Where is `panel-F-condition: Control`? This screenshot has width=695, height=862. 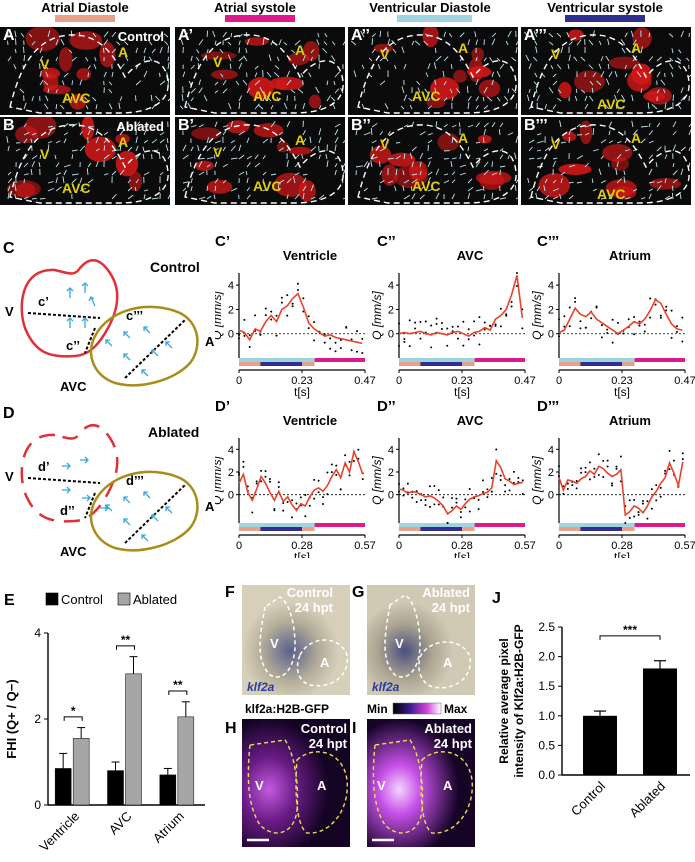 panel-F-condition: Control is located at coordinates (310, 592).